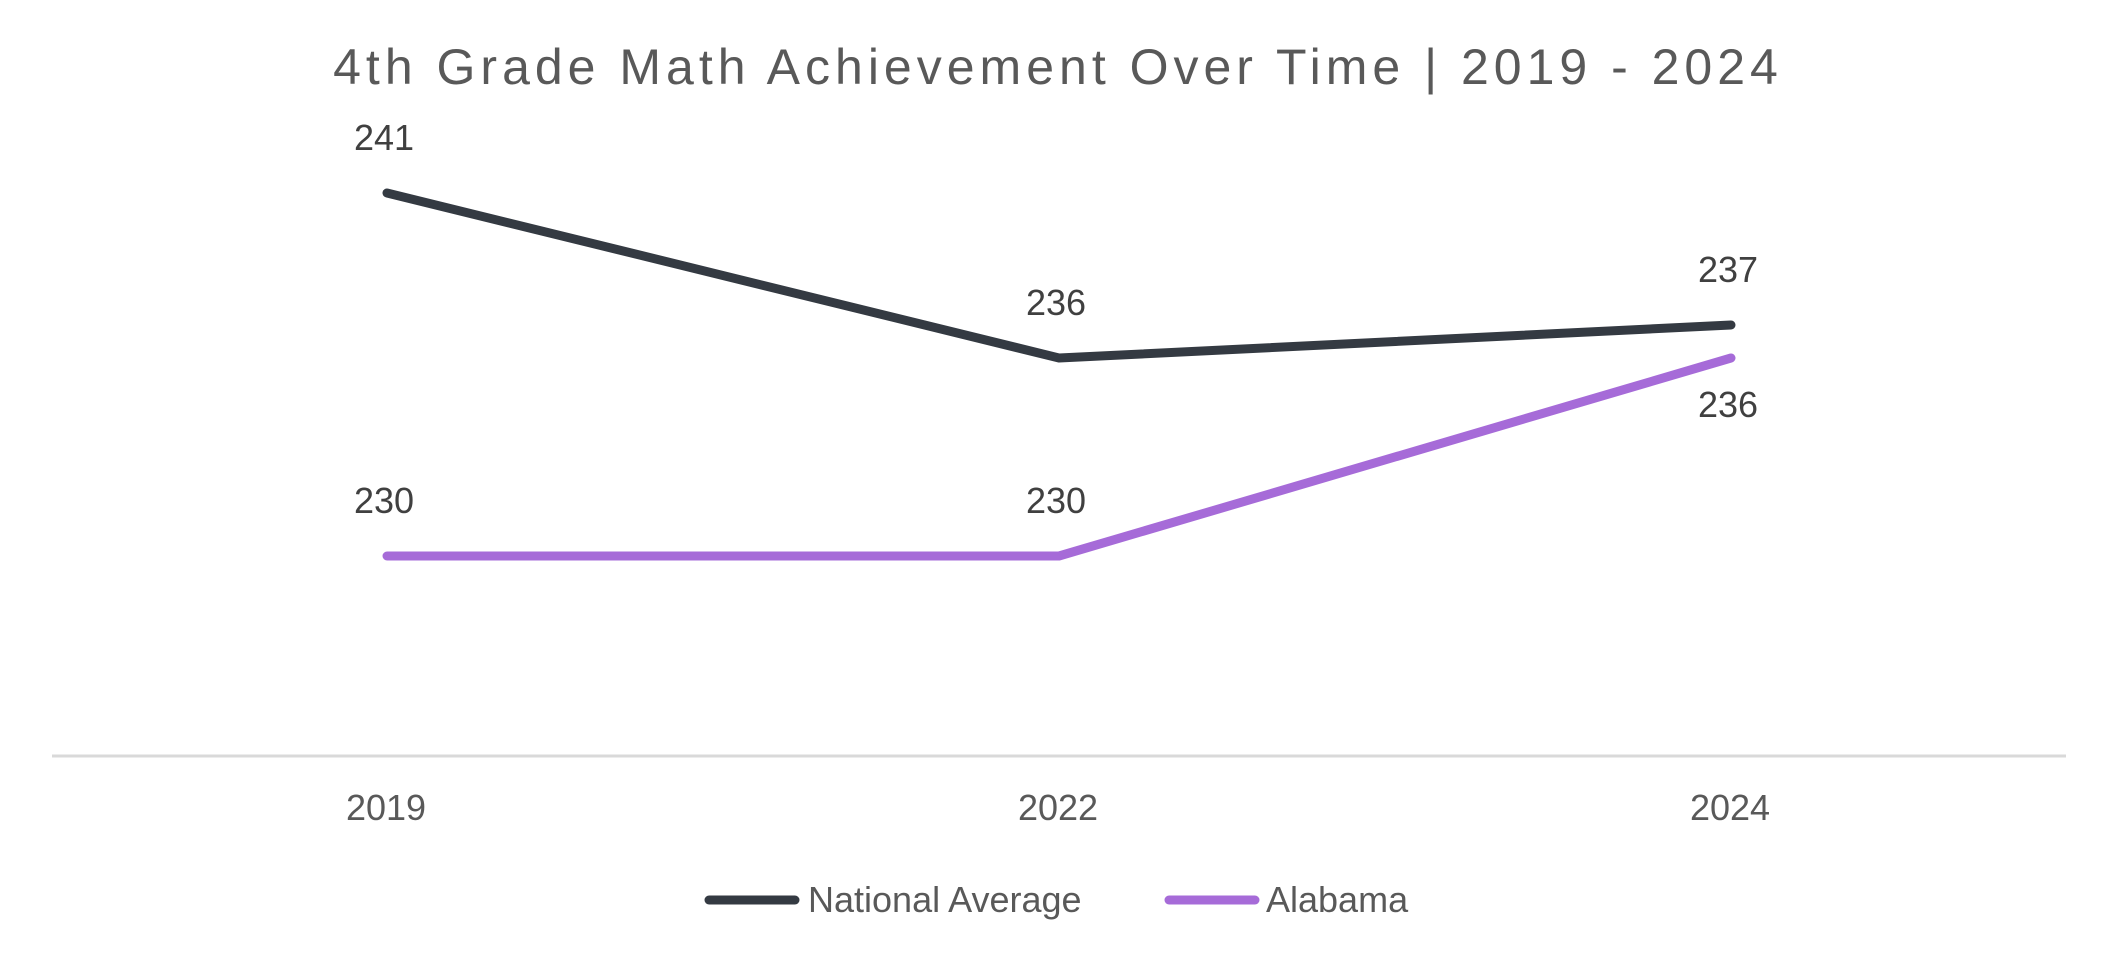  What do you see at coordinates (384, 137) in the screenshot?
I see `data-label: 241` at bounding box center [384, 137].